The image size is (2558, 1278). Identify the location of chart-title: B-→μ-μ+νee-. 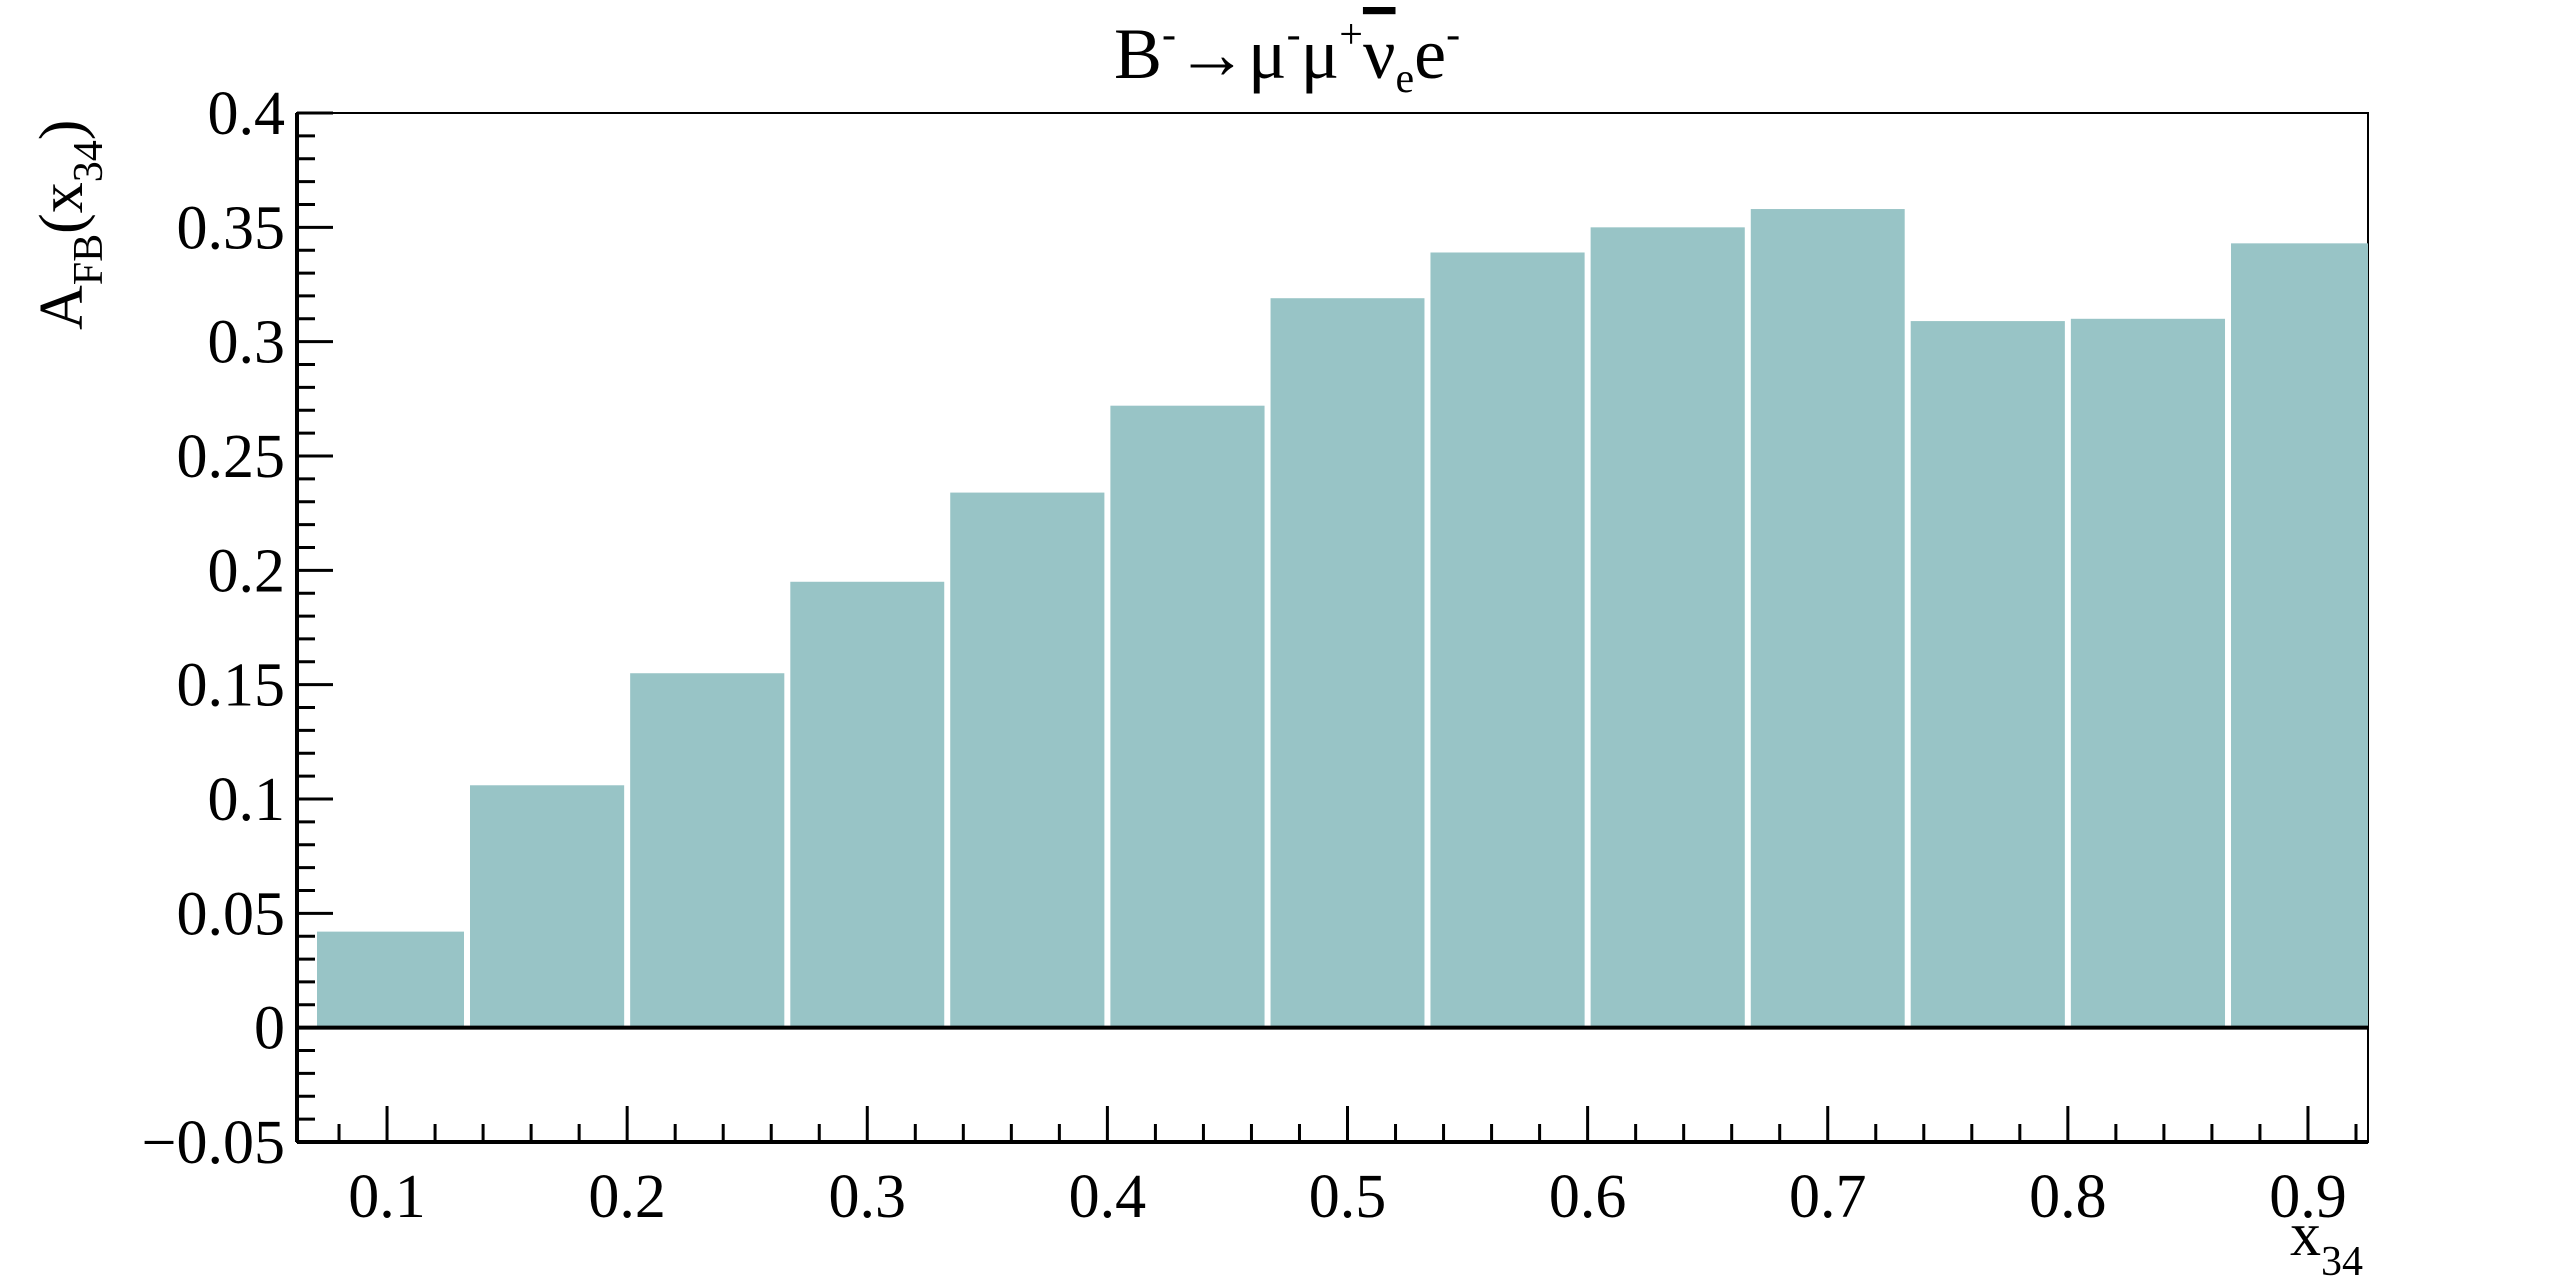
(1287, 57).